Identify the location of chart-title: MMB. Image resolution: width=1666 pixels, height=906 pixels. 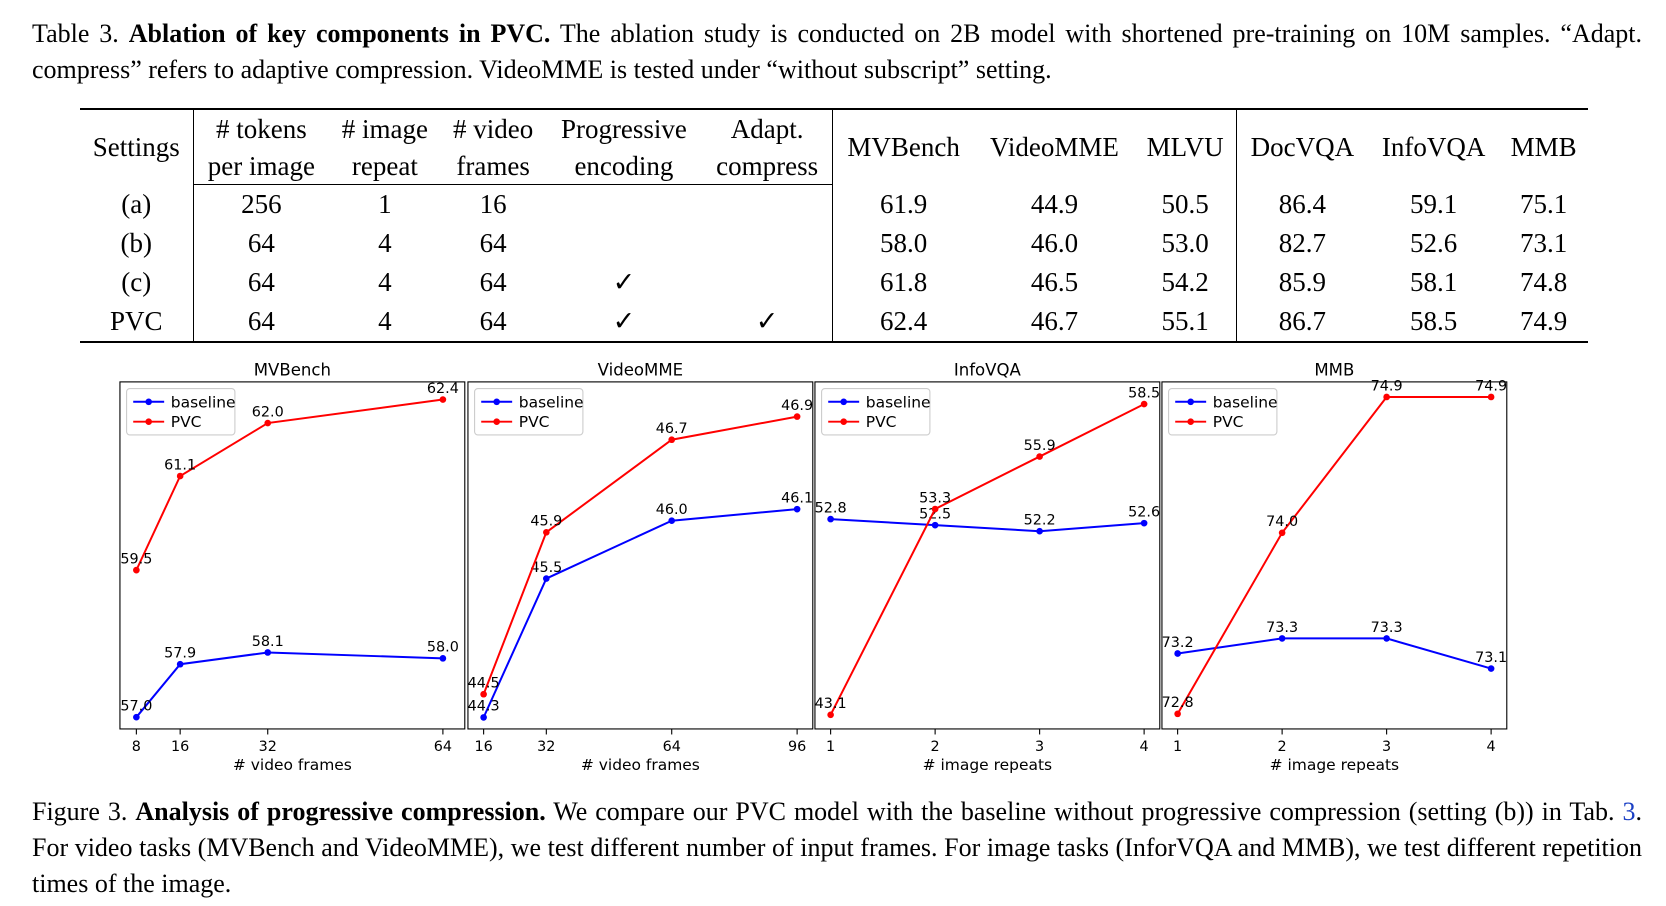
(1334, 369).